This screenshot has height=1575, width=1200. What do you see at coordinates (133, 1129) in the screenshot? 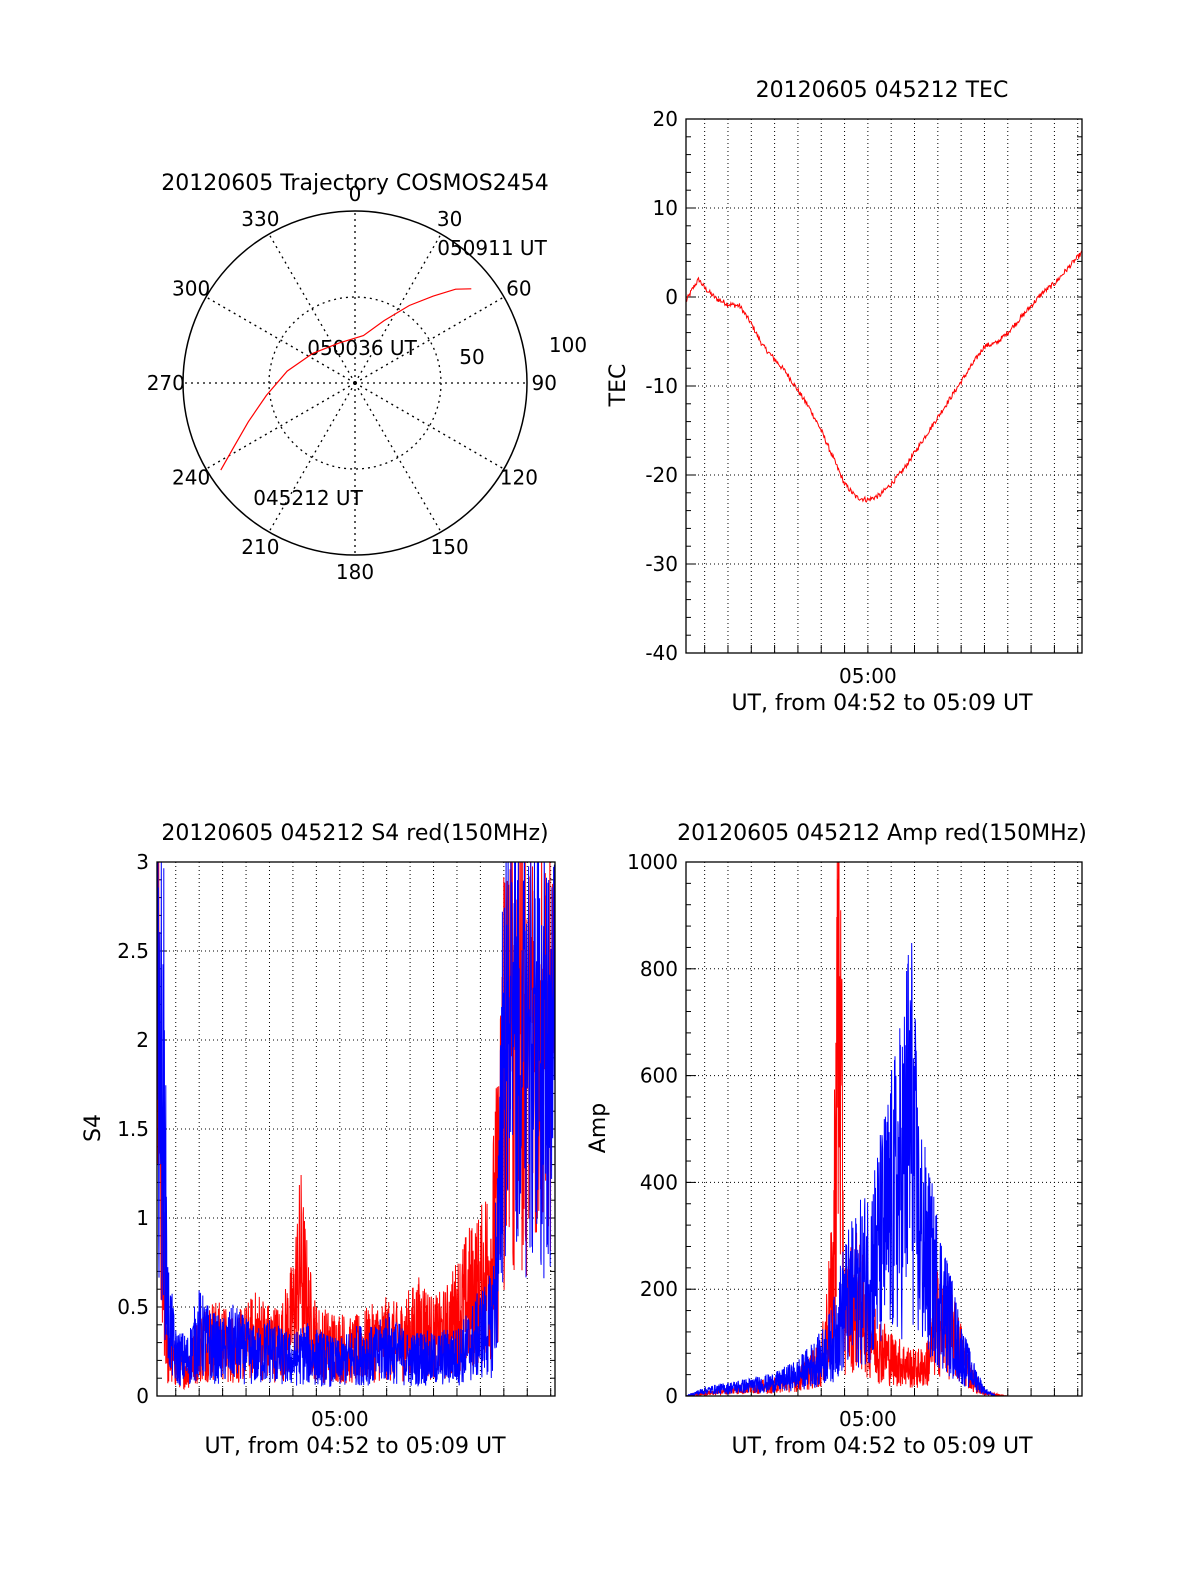
I see `y-tick-label: 1.5` at bounding box center [133, 1129].